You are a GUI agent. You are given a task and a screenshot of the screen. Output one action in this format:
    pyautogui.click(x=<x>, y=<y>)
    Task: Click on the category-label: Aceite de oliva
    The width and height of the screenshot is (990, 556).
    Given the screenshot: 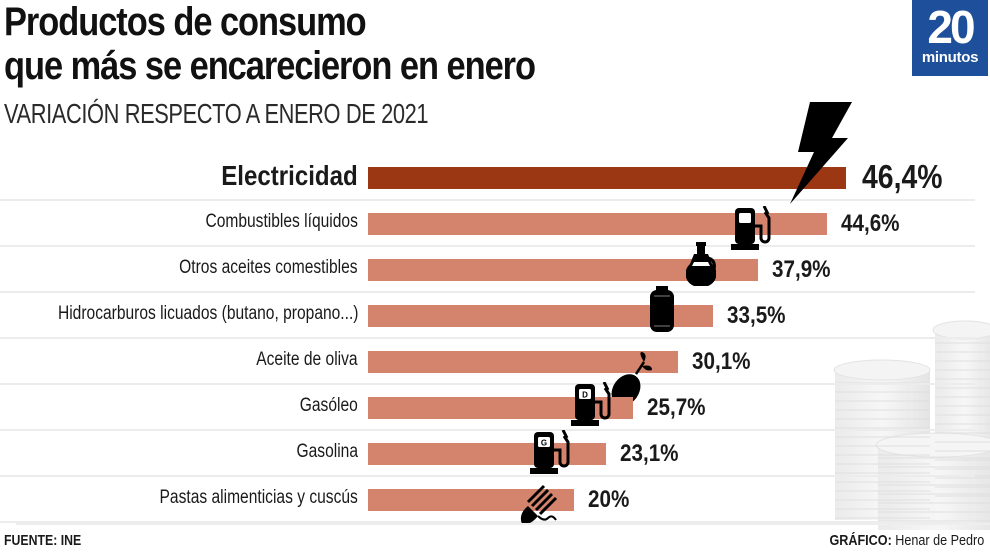 What is the action you would take?
    pyautogui.click(x=307, y=359)
    